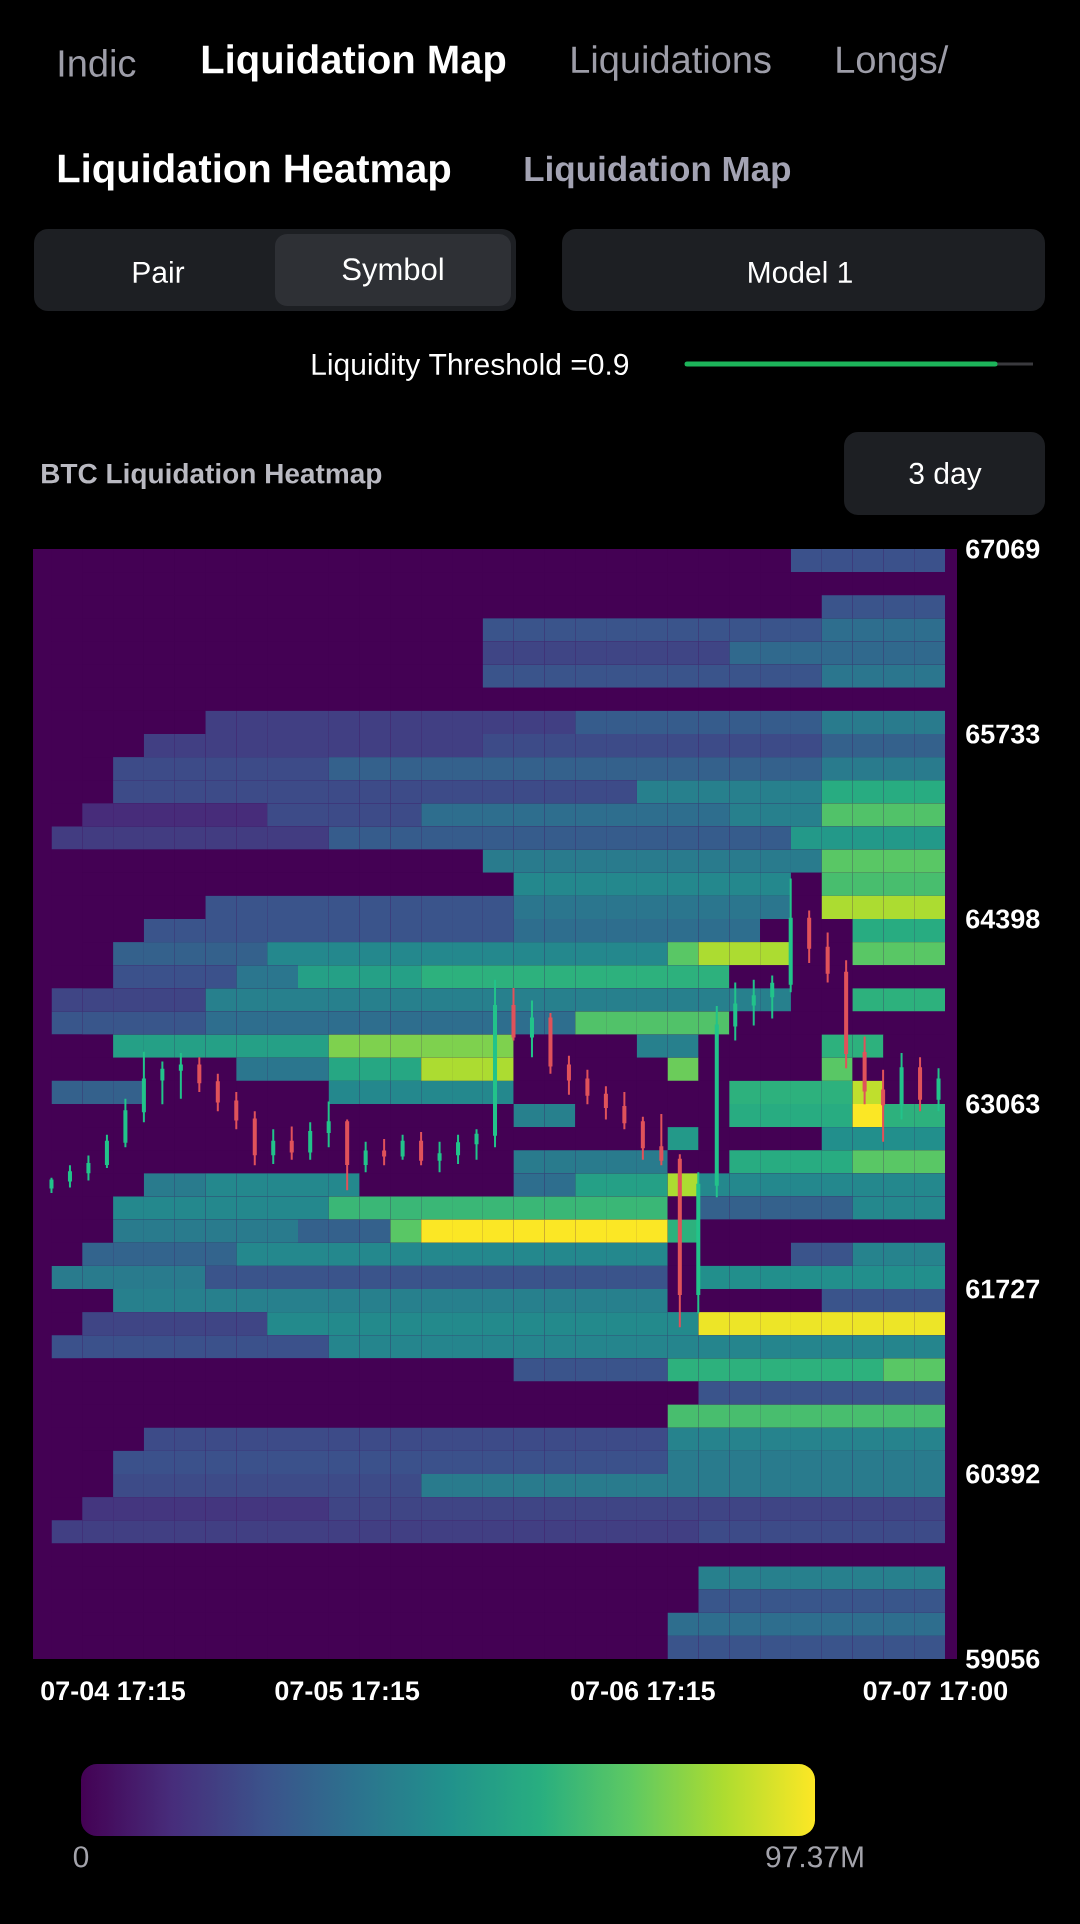  What do you see at coordinates (893, 63) in the screenshot?
I see `text: Longs/` at bounding box center [893, 63].